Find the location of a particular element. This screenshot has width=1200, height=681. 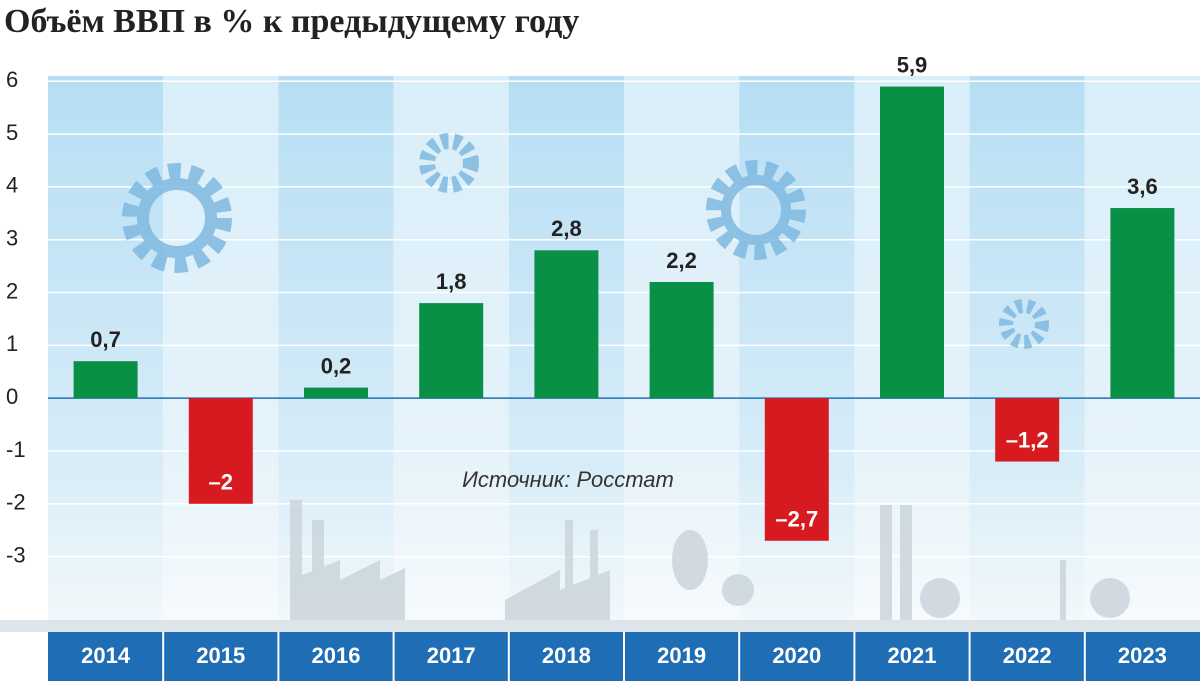

y-tick-label: 6 is located at coordinates (12, 79).